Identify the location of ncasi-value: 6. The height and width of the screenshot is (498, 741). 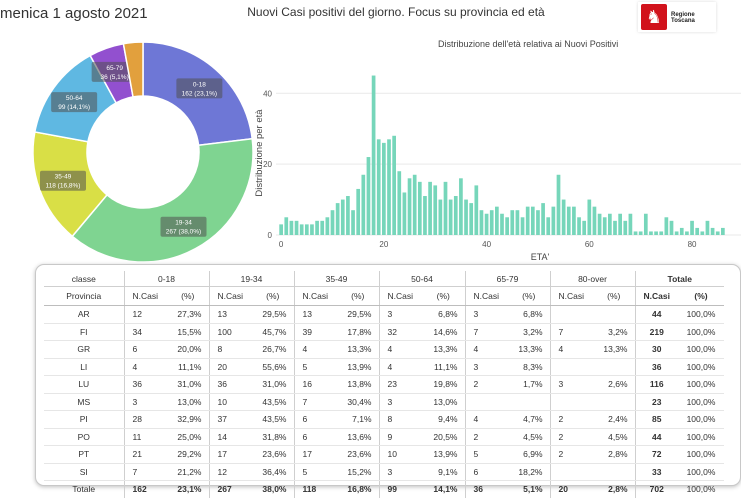
(145, 349).